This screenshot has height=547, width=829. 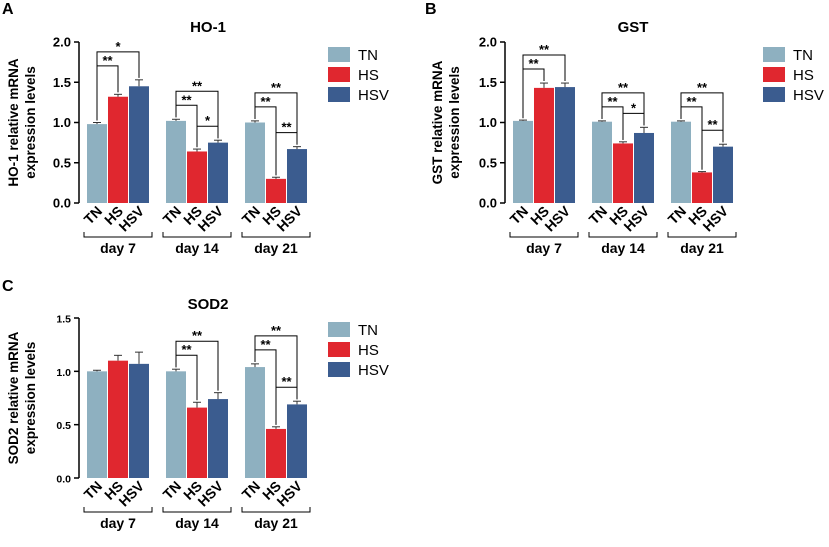 What do you see at coordinates (454, 122) in the screenshot?
I see `y-axis-label: expression levels` at bounding box center [454, 122].